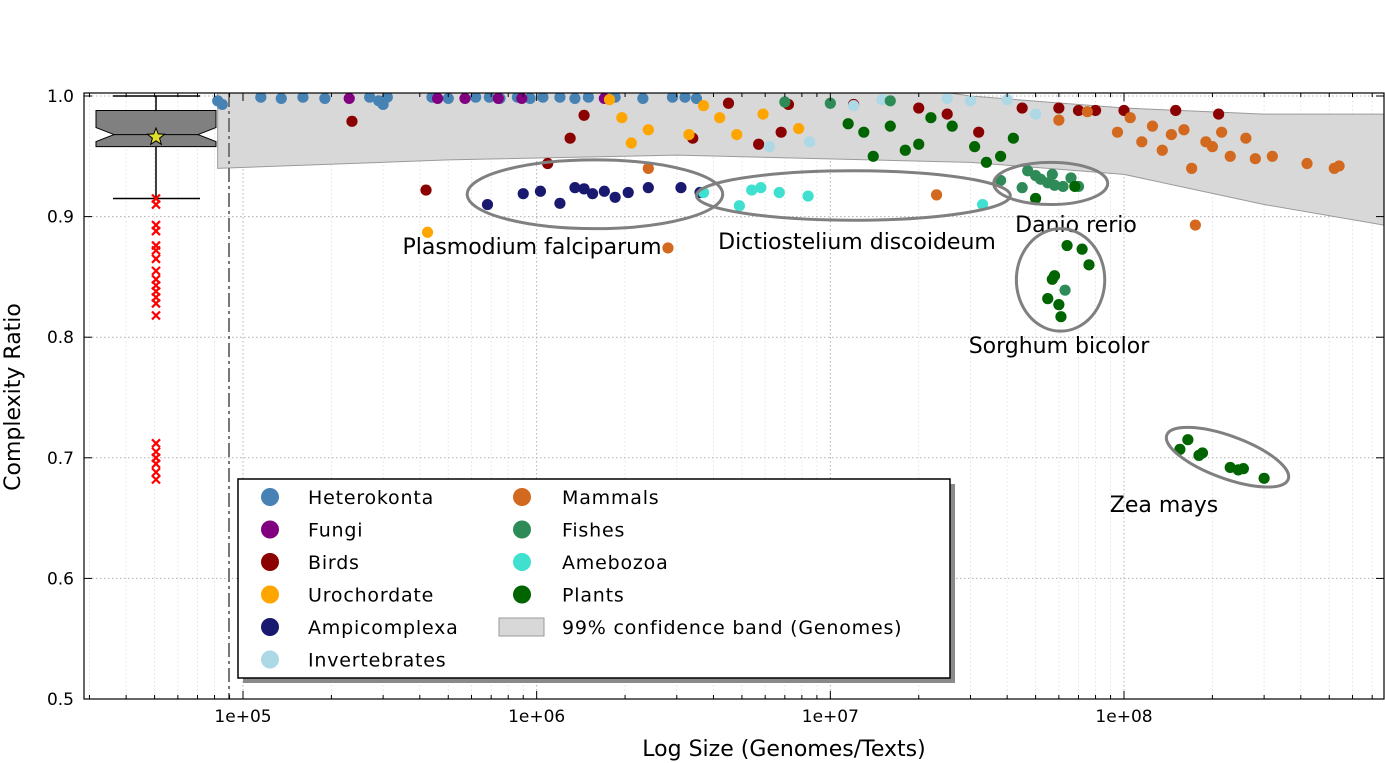  What do you see at coordinates (521, 627) in the screenshot?
I see `legend-band-patch` at bounding box center [521, 627].